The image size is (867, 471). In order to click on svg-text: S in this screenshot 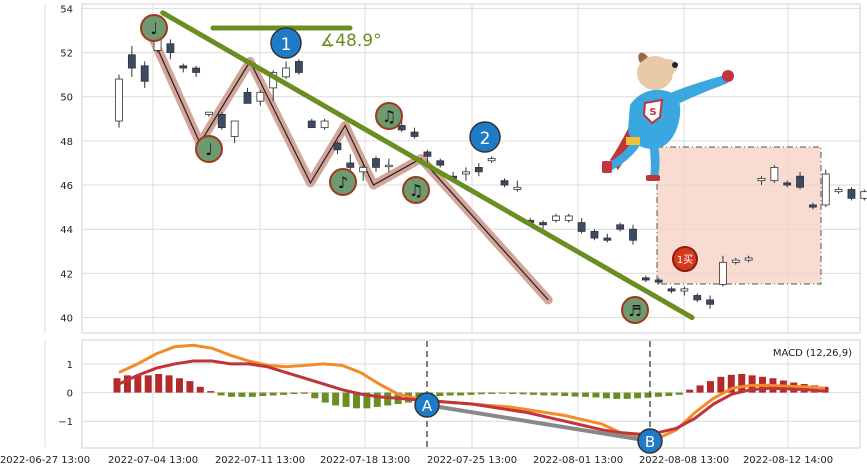, I will do `click(652, 112)`.